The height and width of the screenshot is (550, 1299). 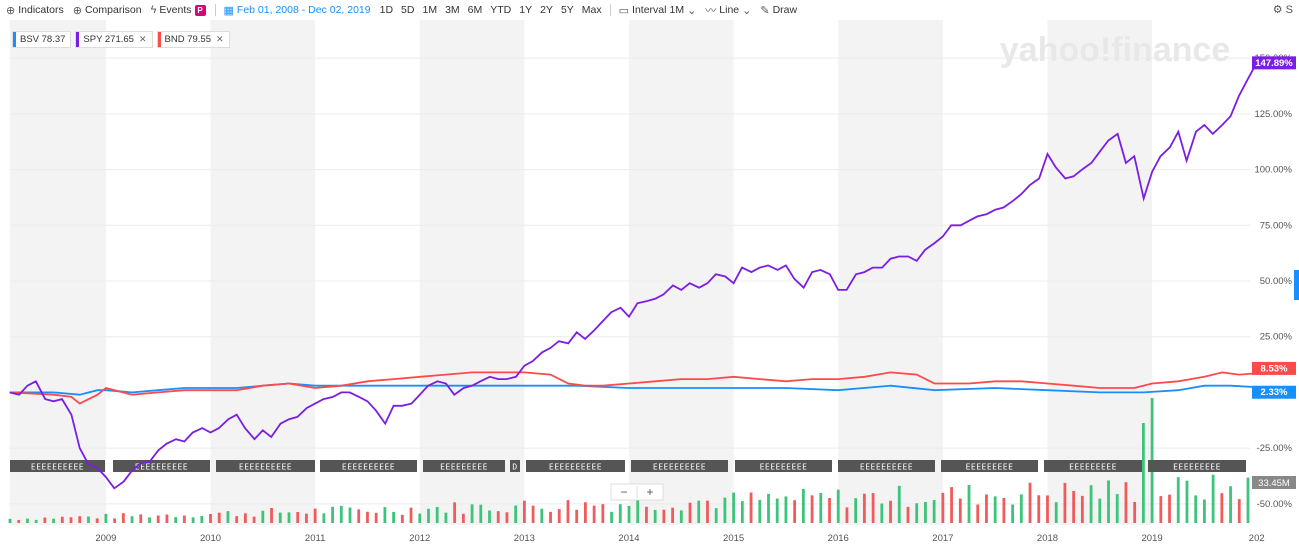 What do you see at coordinates (105, 538) in the screenshot?
I see `x-tick-label: 2009` at bounding box center [105, 538].